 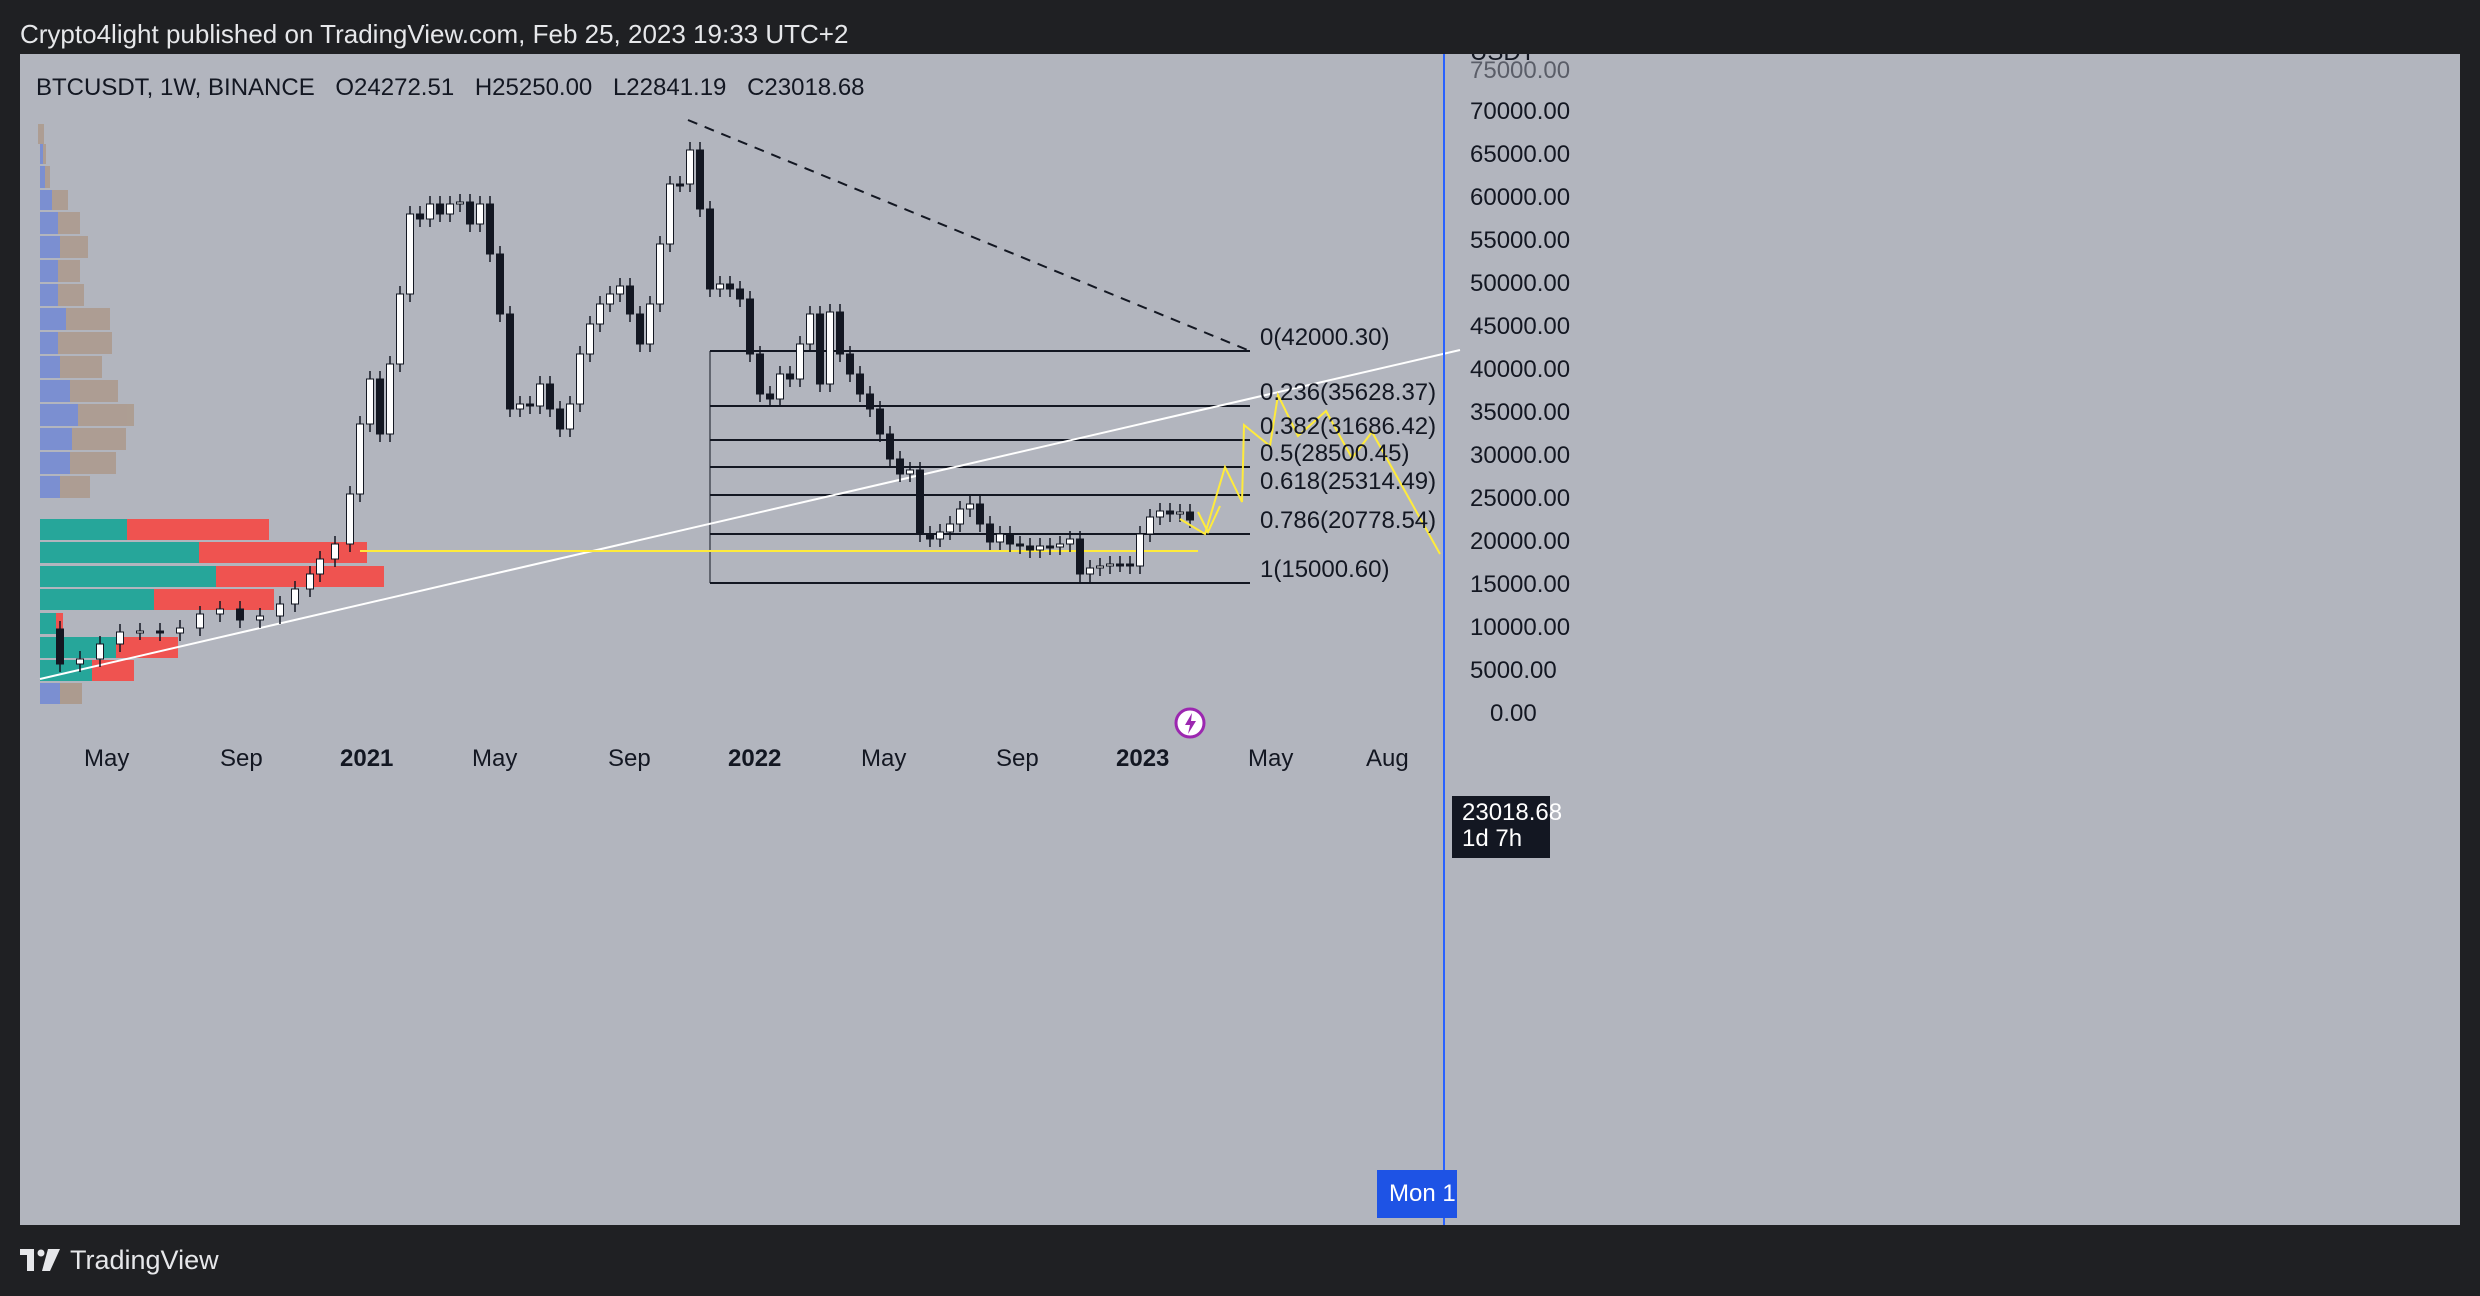 I want to click on projection-start, so click(x=1209, y=520).